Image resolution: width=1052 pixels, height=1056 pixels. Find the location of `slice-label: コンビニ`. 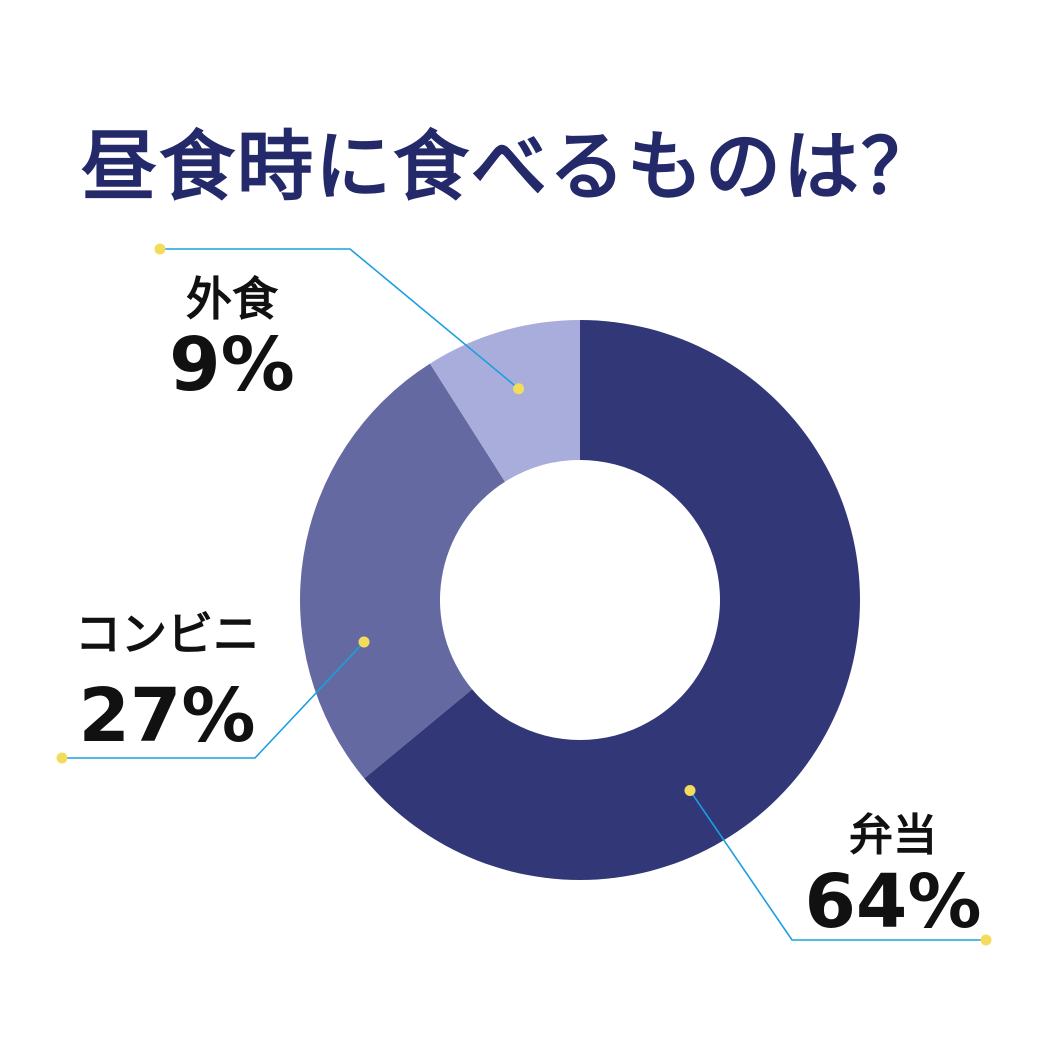

slice-label: コンビニ is located at coordinates (167, 634).